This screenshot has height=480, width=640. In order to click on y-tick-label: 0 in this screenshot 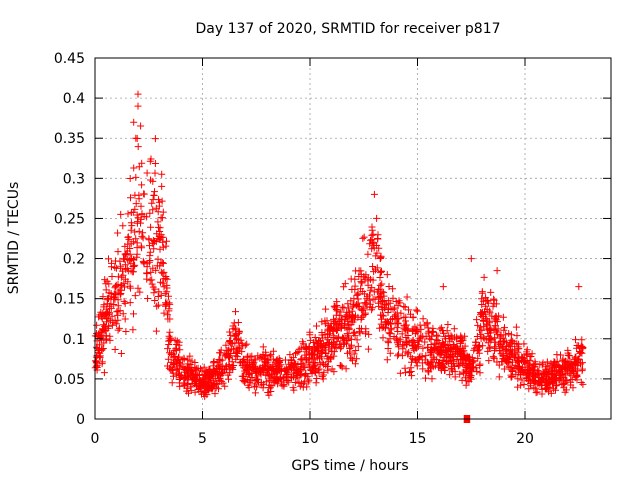, I will do `click(80, 420)`.